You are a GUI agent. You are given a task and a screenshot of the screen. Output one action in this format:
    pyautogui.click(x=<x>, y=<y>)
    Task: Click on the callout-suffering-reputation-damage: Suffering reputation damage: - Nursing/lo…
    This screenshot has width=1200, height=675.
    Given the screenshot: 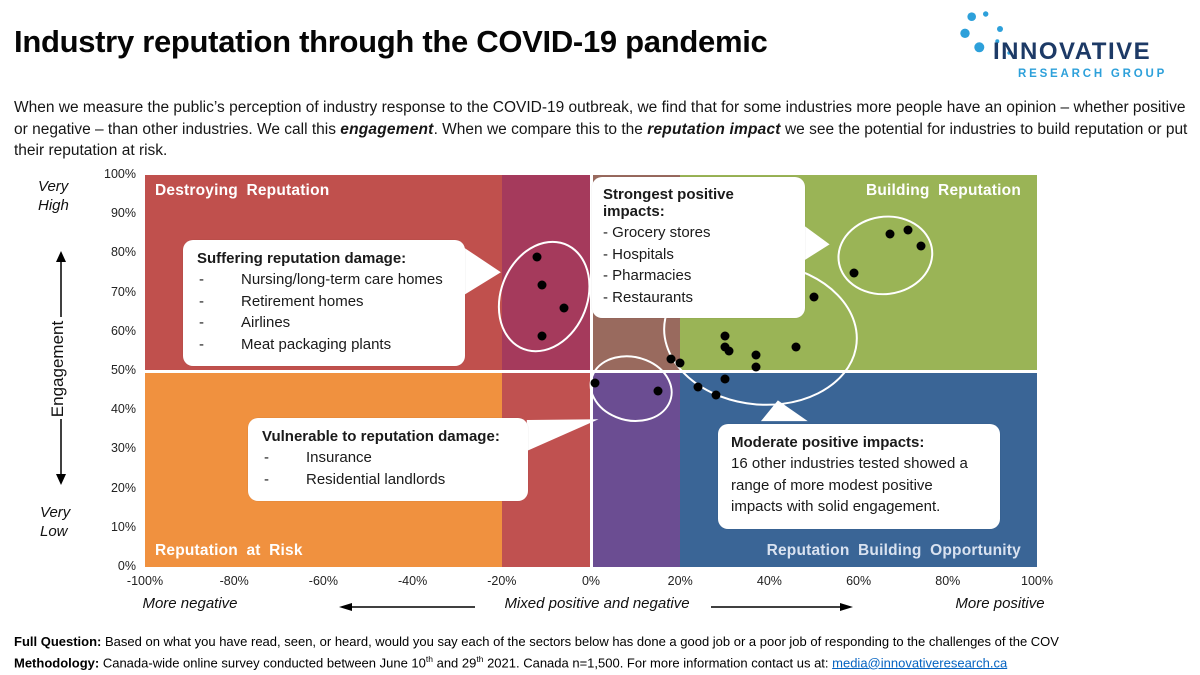 What is the action you would take?
    pyautogui.click(x=324, y=303)
    